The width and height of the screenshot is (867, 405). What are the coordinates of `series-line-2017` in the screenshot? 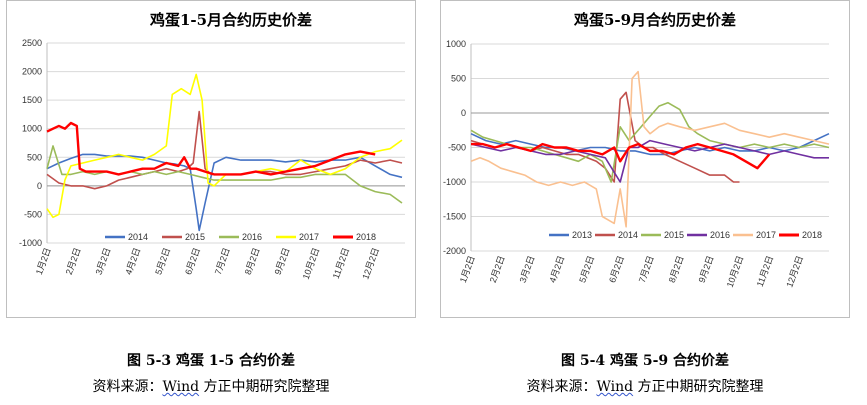 It's located at (224, 146).